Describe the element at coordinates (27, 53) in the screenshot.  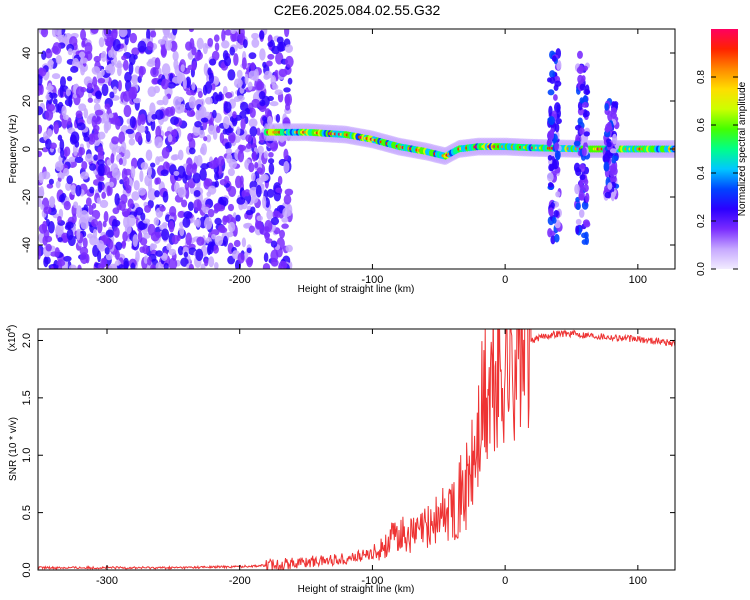
I see `y-tick-label: 40` at that location.